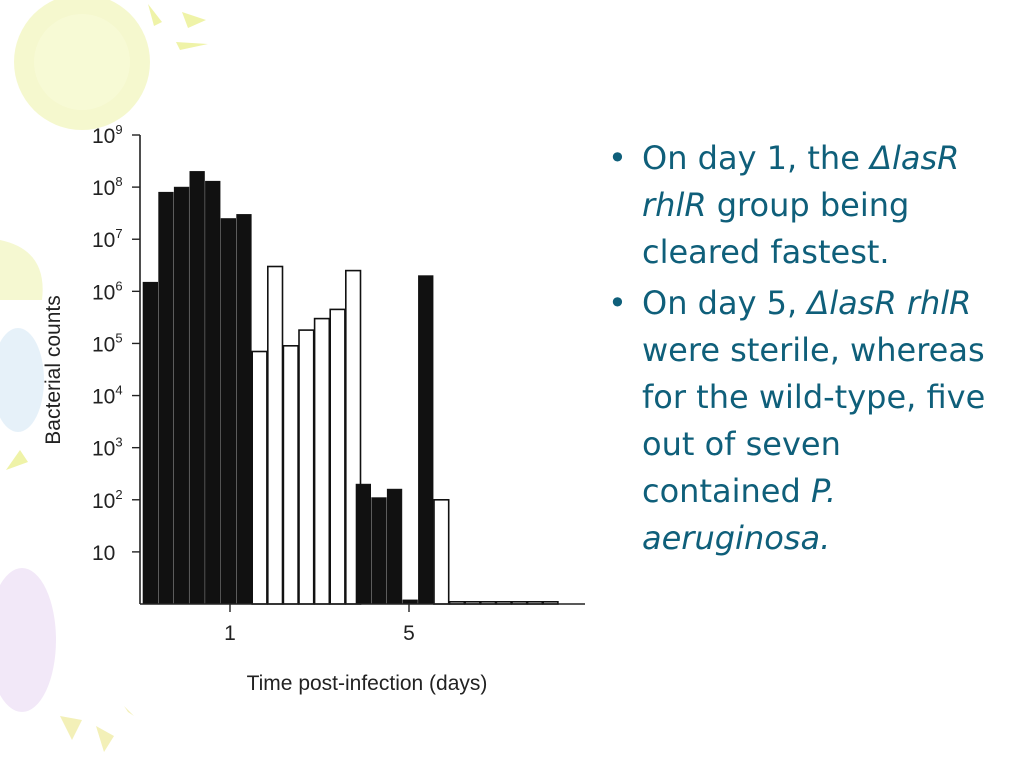  What do you see at coordinates (409, 633) in the screenshot?
I see `x-tick-label: 5` at bounding box center [409, 633].